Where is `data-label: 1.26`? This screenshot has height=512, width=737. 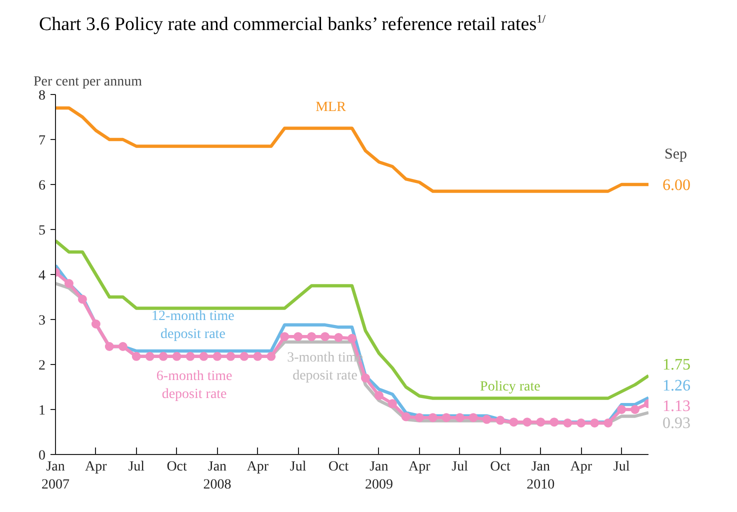 data-label: 1.26 is located at coordinates (676, 385).